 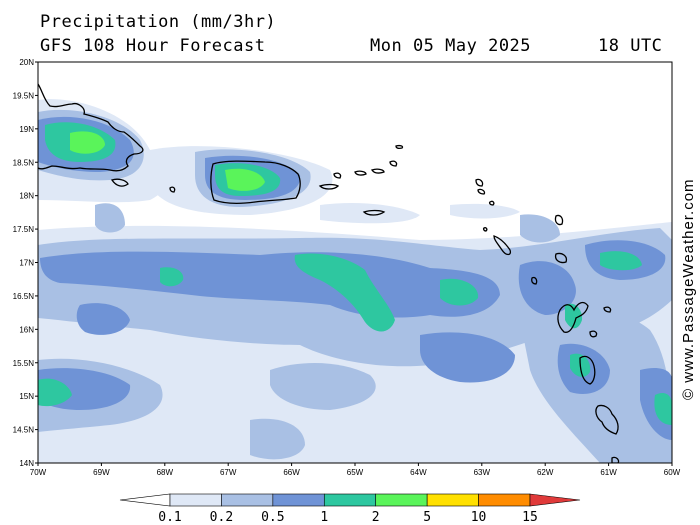 What do you see at coordinates (337, 175) in the screenshot?
I see `culebra` at bounding box center [337, 175].